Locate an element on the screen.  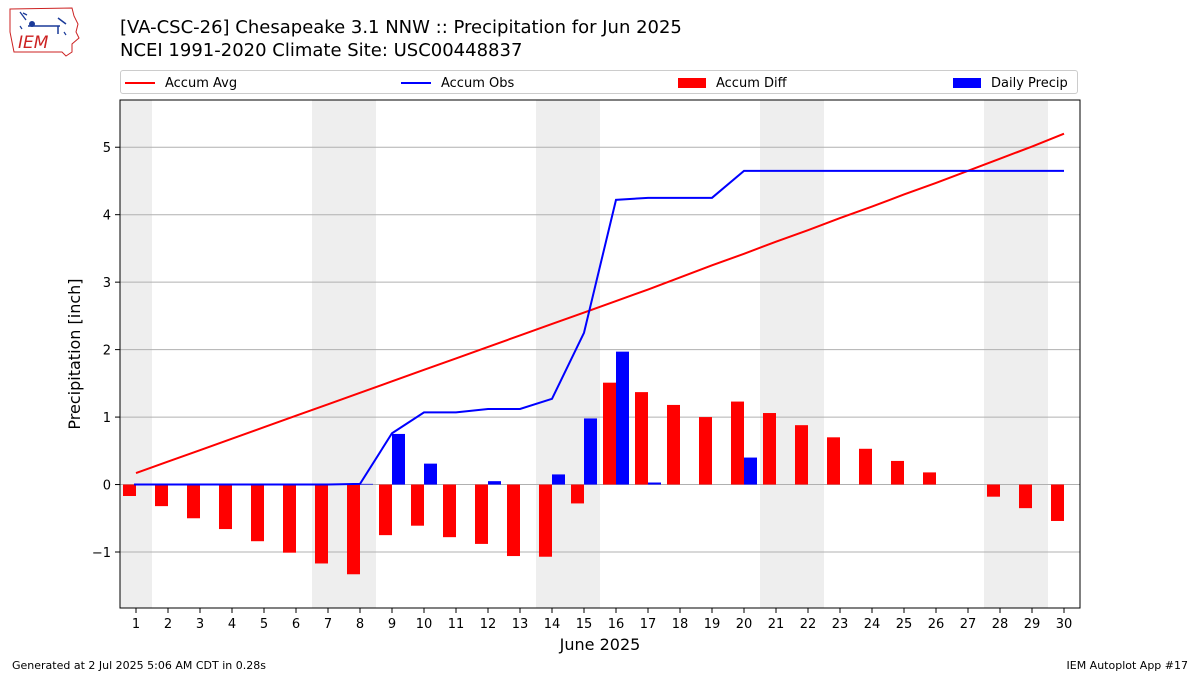
x-tick-label: 10 is located at coordinates (424, 624).